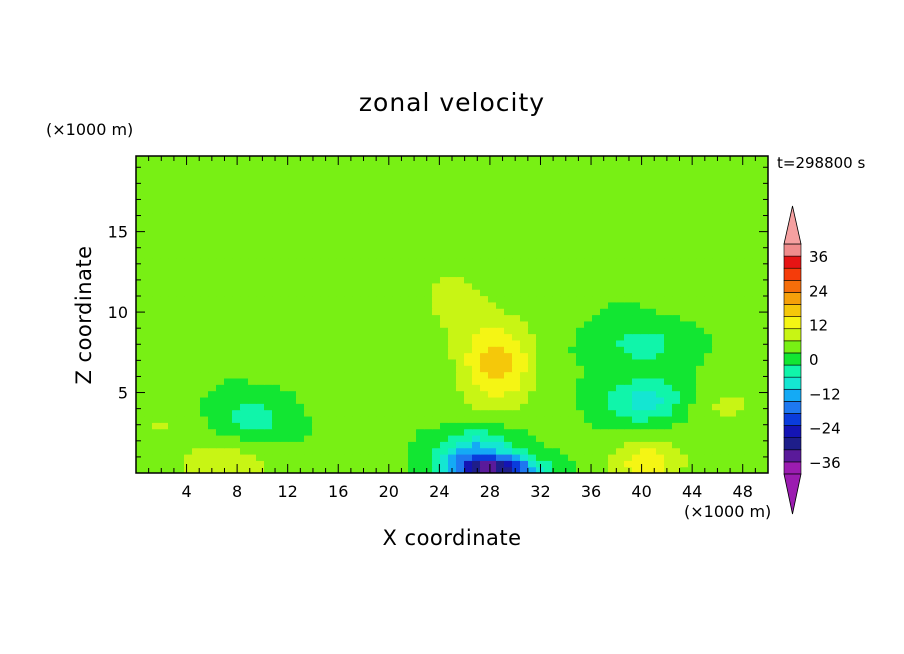 The height and width of the screenshot is (654, 904). What do you see at coordinates (743, 491) in the screenshot?
I see `x-tick-label: 48` at bounding box center [743, 491].